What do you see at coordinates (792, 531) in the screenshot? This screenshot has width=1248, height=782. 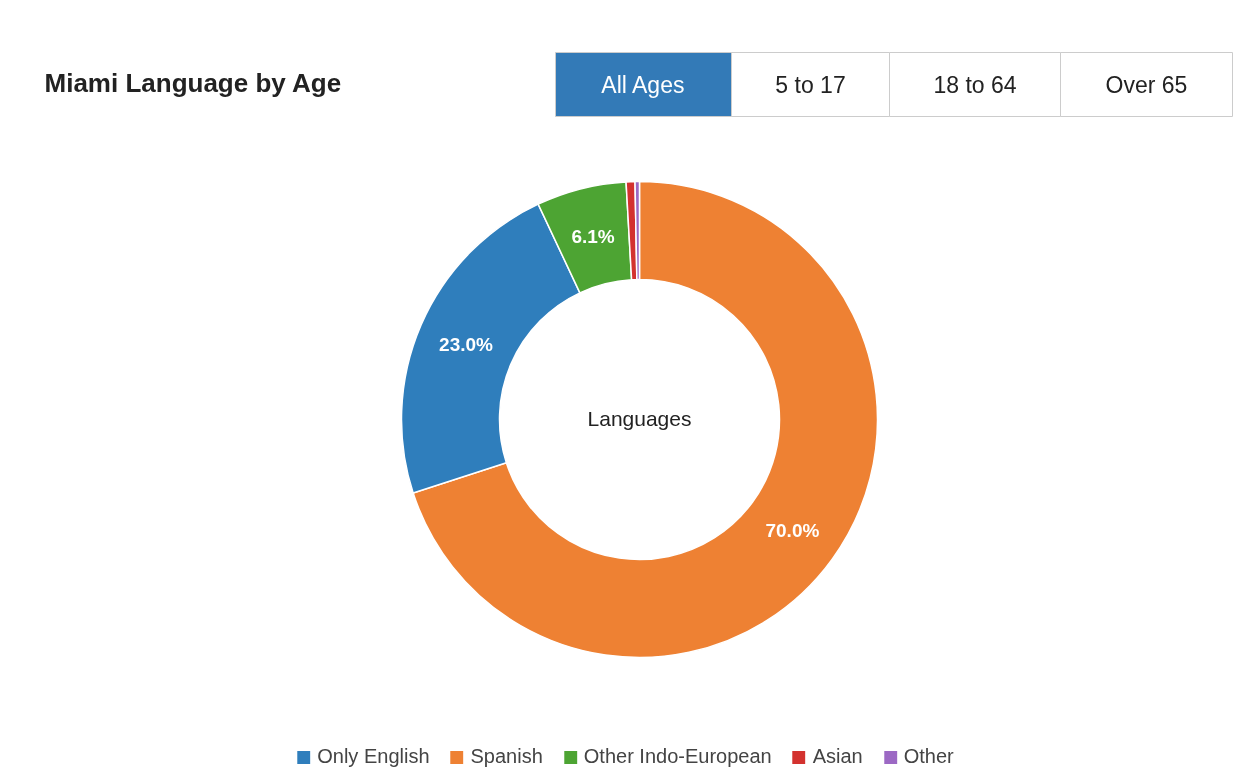 I see `data-label: 70.0%` at bounding box center [792, 531].